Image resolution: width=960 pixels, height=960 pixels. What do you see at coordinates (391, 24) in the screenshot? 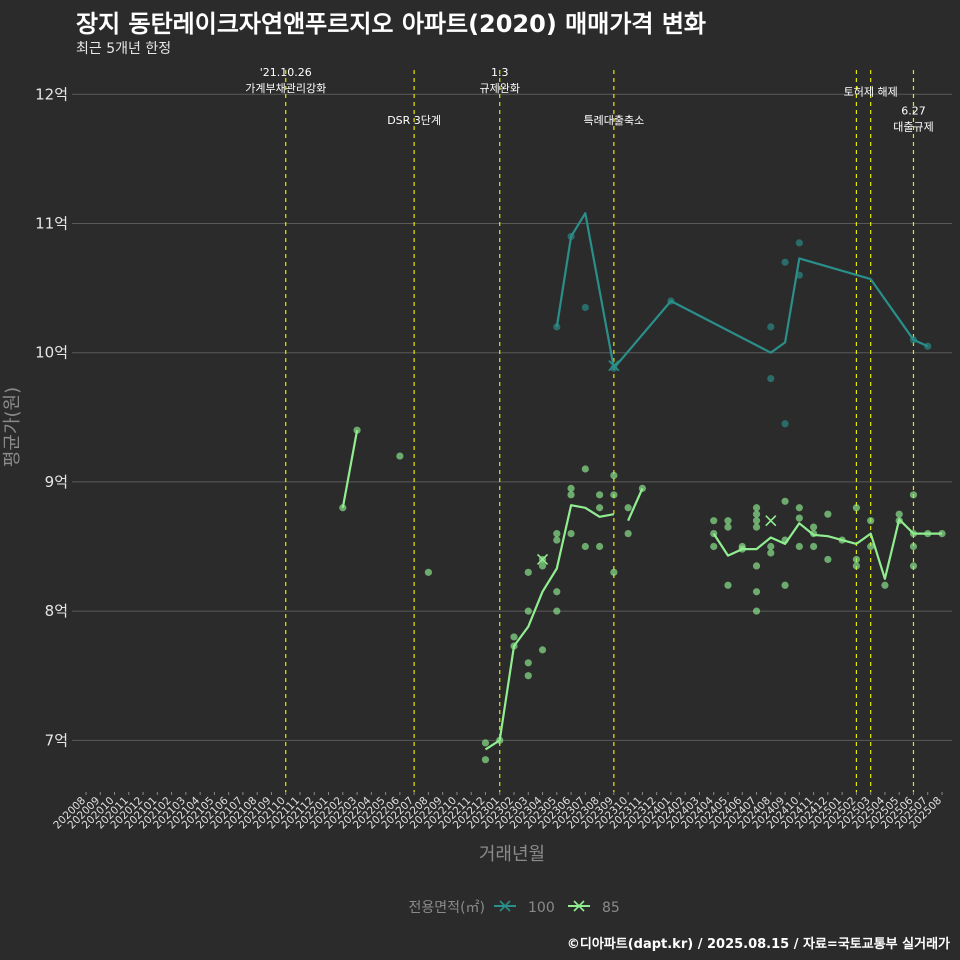
I see `chart-title: 장지 동탄레이크자연앤푸르지오 아파트(2020) 매매가격 변화` at bounding box center [391, 24].